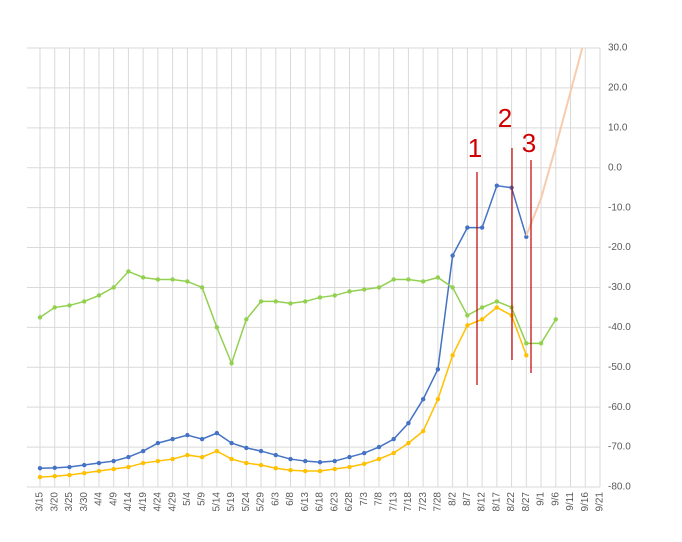 Image resolution: width=682 pixels, height=542 pixels. Describe the element at coordinates (334, 502) in the screenshot. I see `x-tick-label: 6/23` at that location.